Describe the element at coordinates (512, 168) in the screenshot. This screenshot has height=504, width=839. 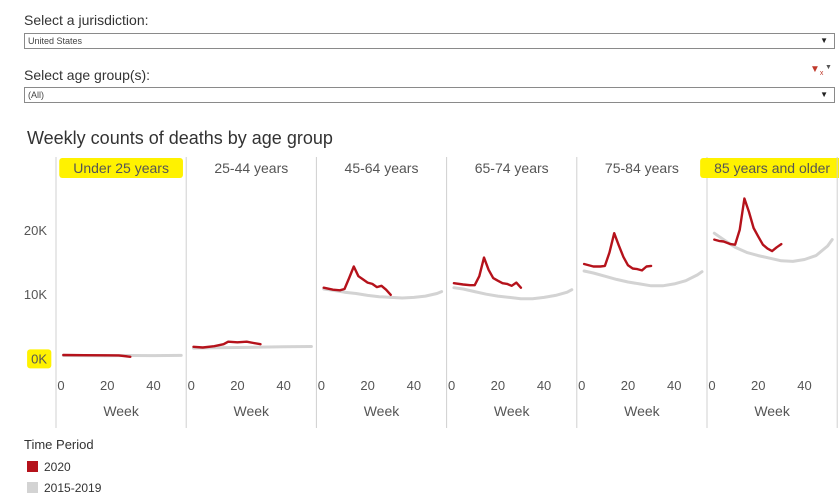
I see `panel-header: 65-74 years` at that location.